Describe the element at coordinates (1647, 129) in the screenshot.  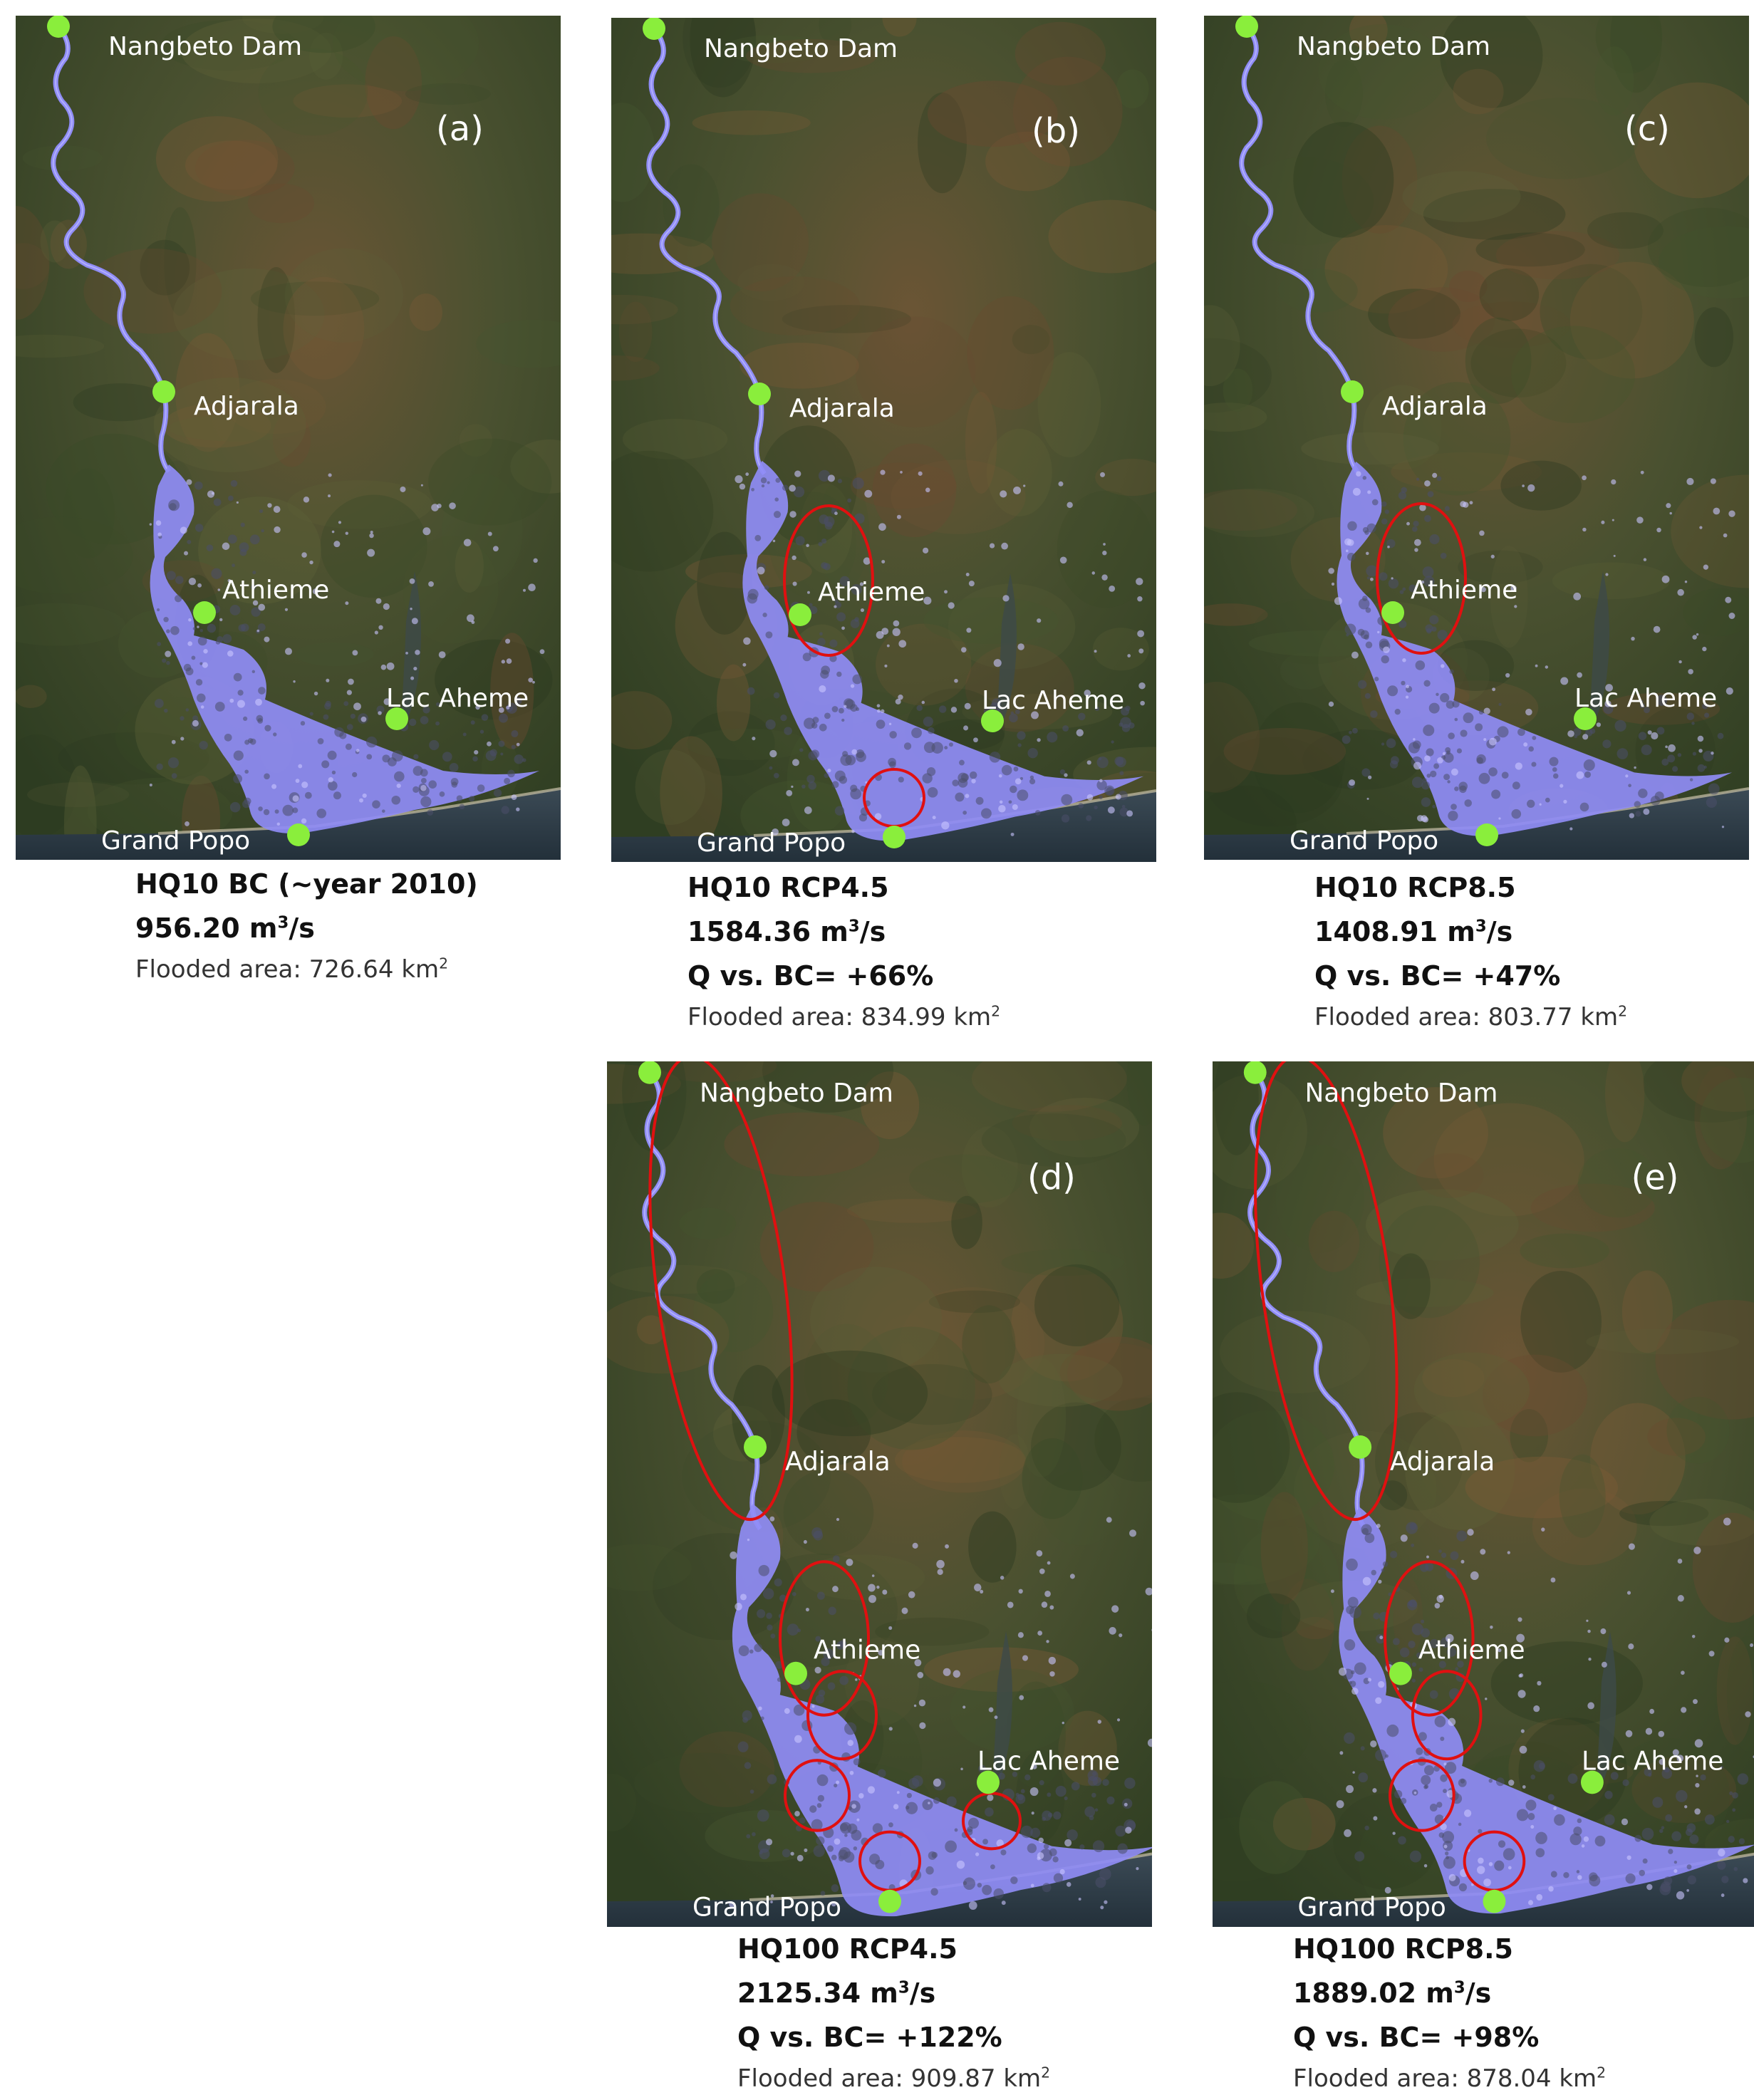
I see `panel-tag: (c)` at that location.